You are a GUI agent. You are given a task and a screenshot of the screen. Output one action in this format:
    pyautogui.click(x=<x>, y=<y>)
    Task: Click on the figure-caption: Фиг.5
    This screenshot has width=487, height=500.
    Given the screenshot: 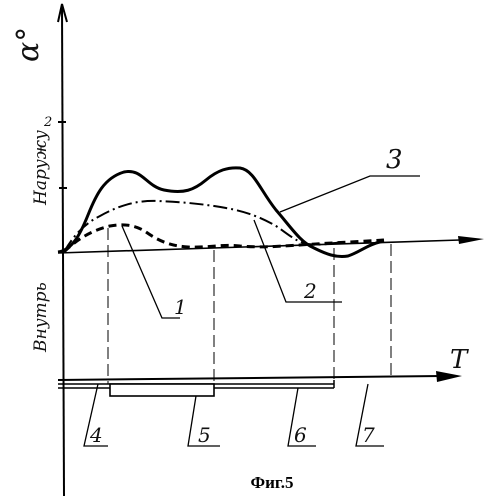 What is the action you would take?
    pyautogui.click(x=272, y=482)
    